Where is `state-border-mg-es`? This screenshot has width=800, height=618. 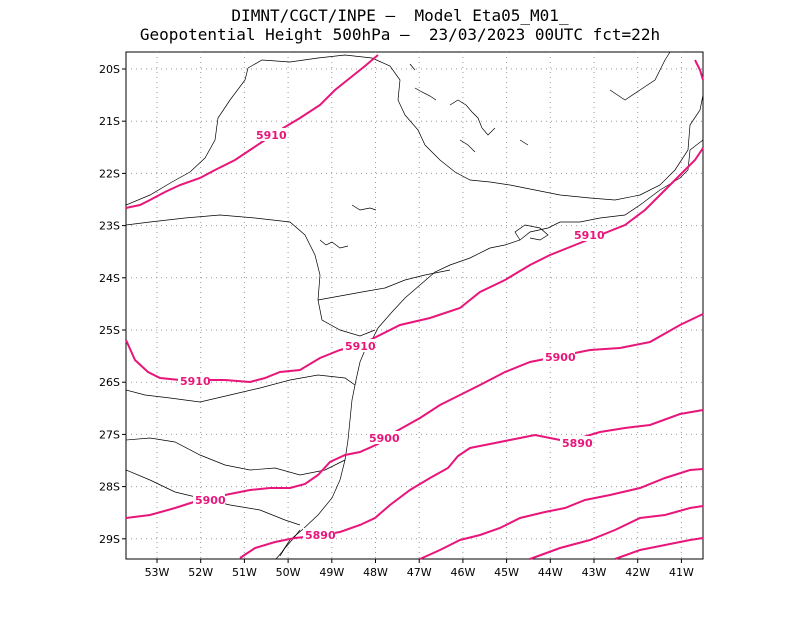
state-border-mg-es is located at coordinates (640, 76).